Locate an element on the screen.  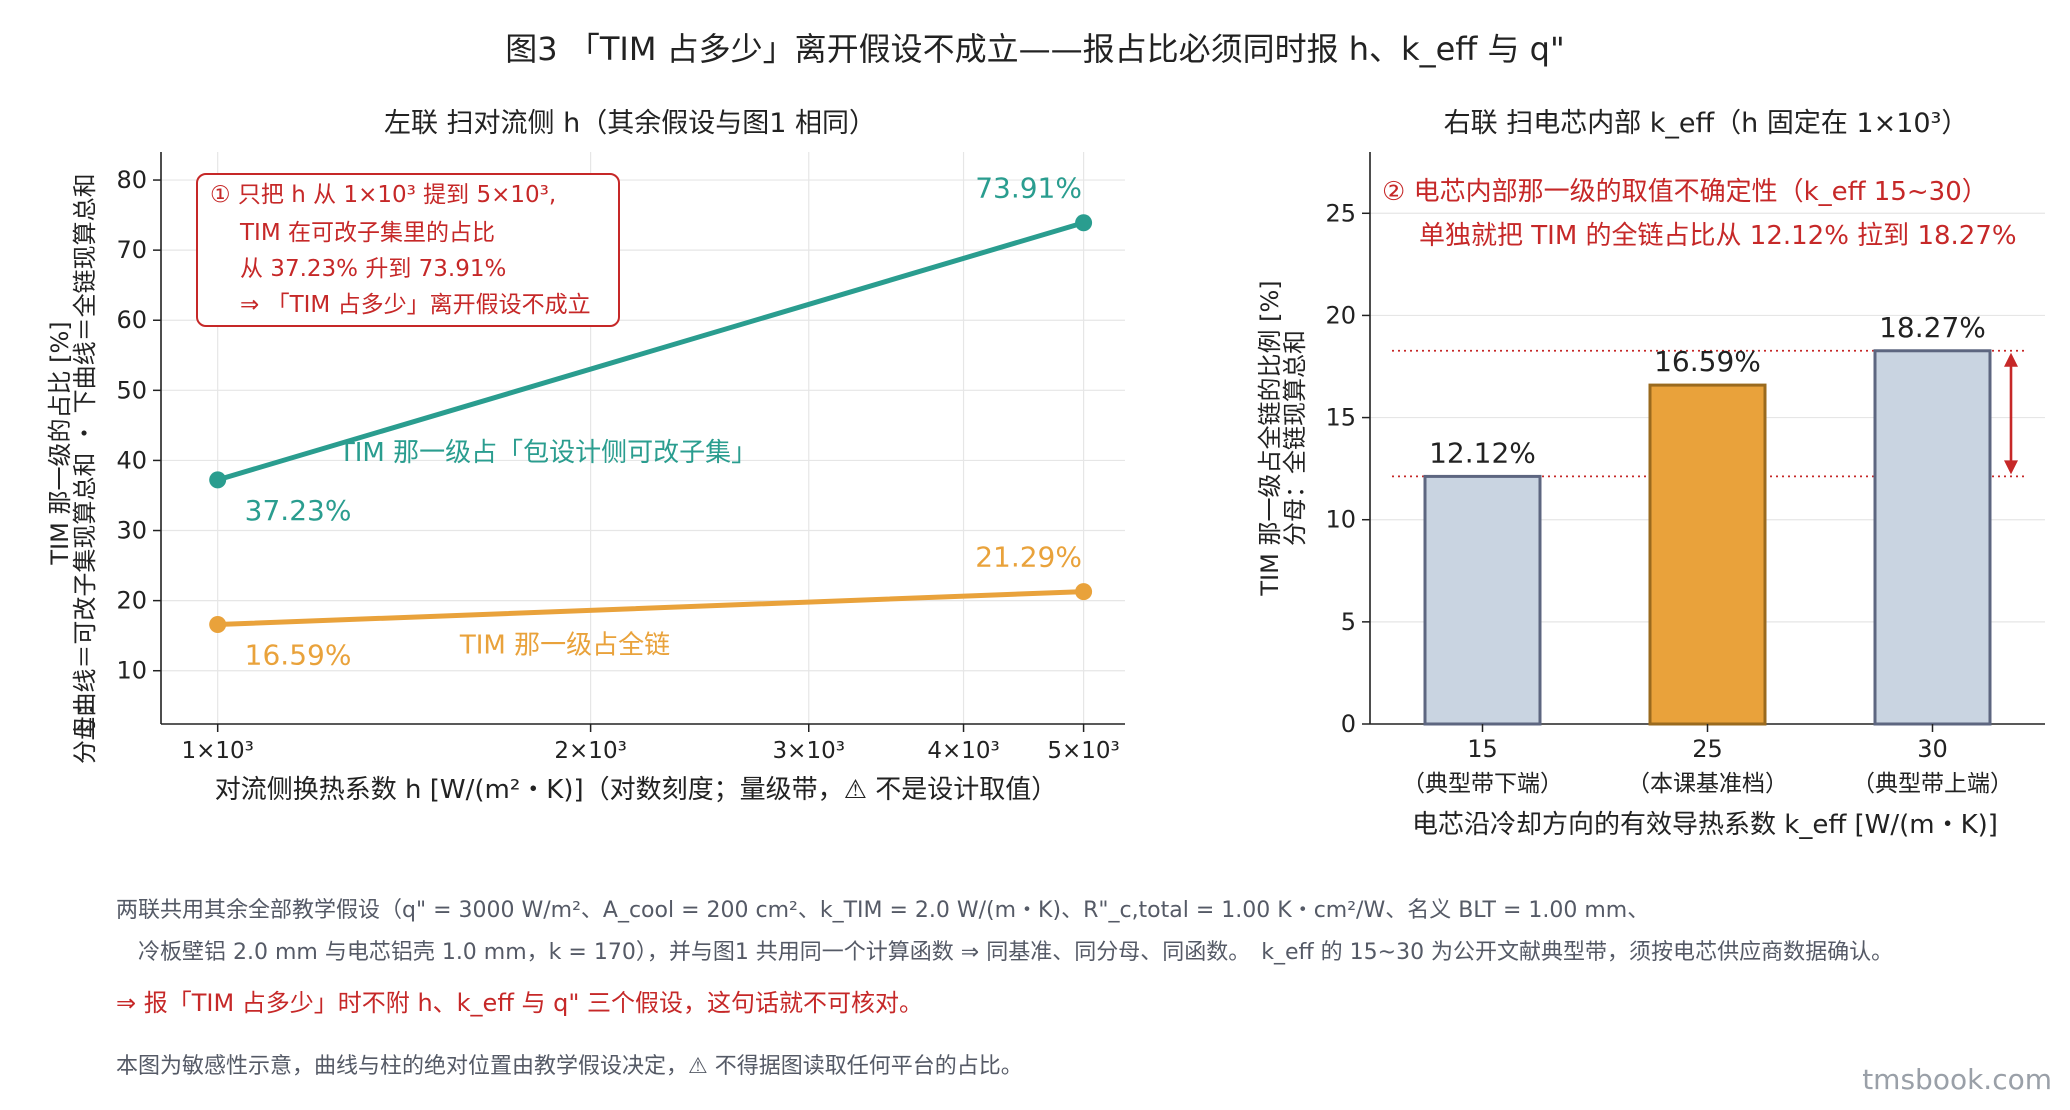
left-annotation-box is located at coordinates (408, 250).